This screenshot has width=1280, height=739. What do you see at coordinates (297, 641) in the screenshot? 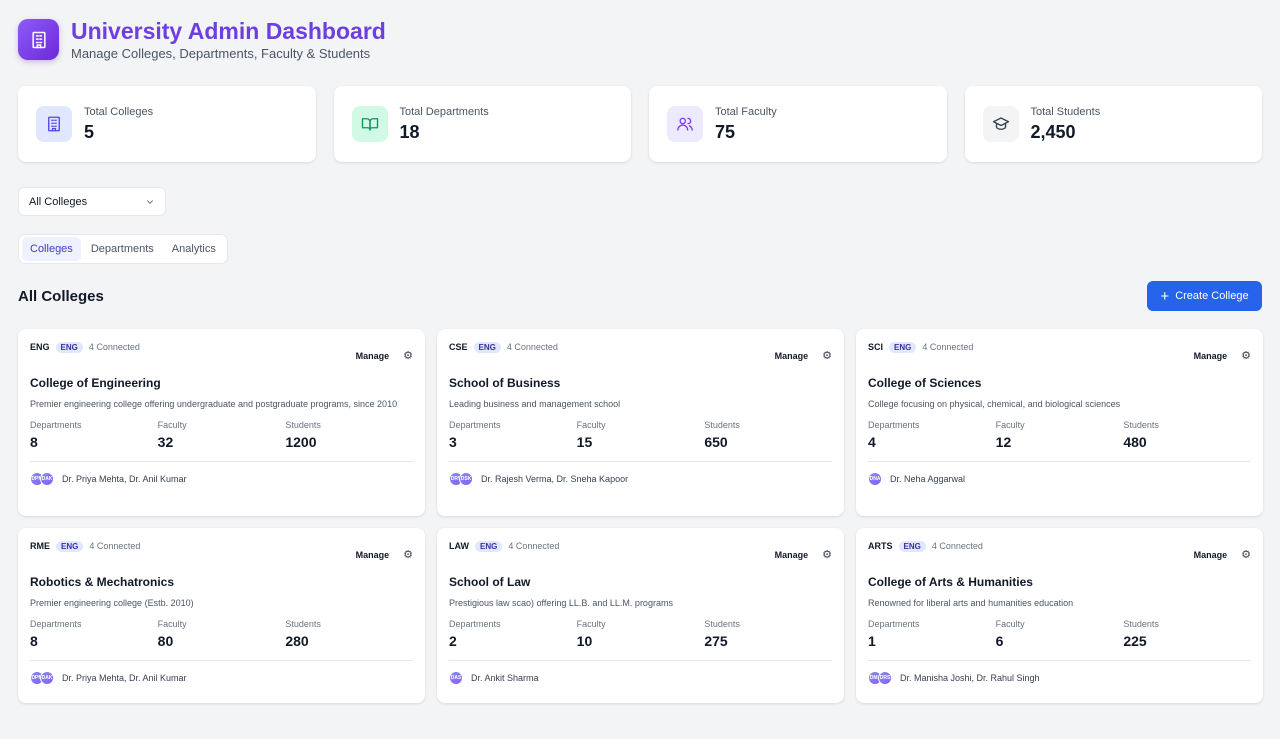
I see `students-count: 280` at bounding box center [297, 641].